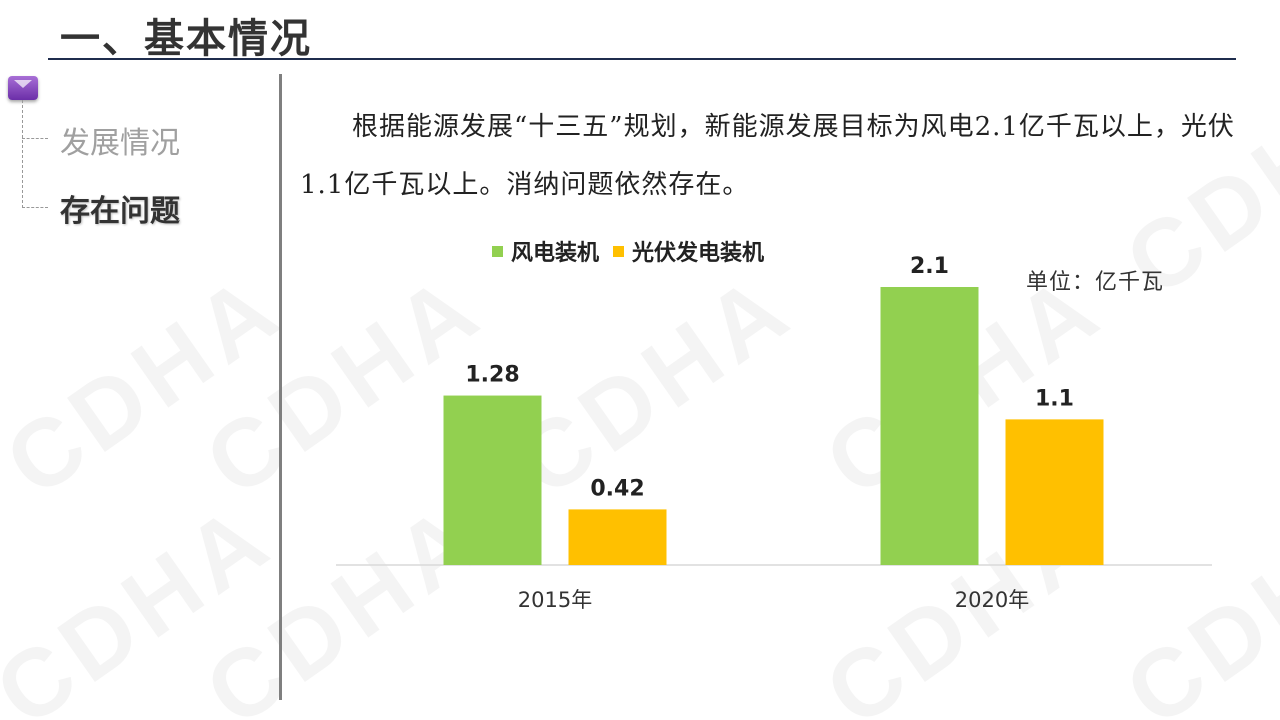 The width and height of the screenshot is (1280, 720). I want to click on title-underline, so click(642, 59).